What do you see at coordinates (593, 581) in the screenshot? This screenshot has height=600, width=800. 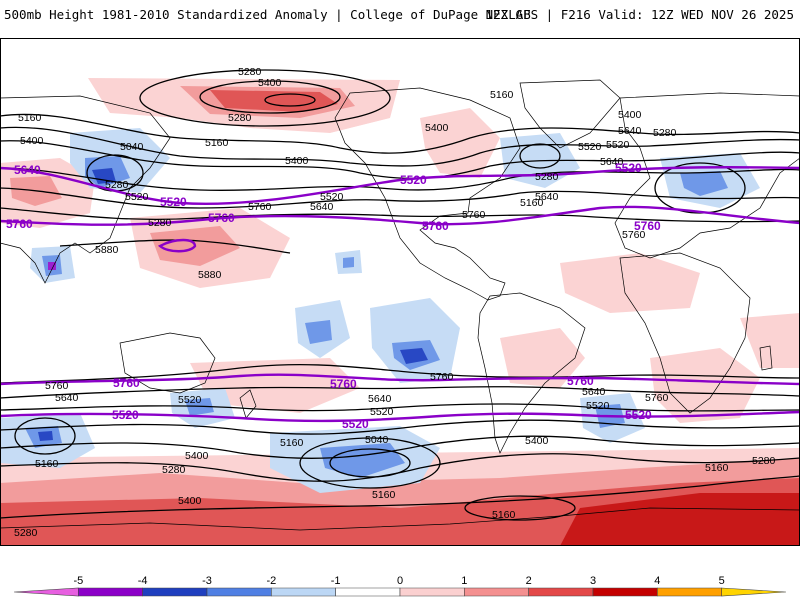 I see `colorbar-tick-label: 3` at bounding box center [593, 581].